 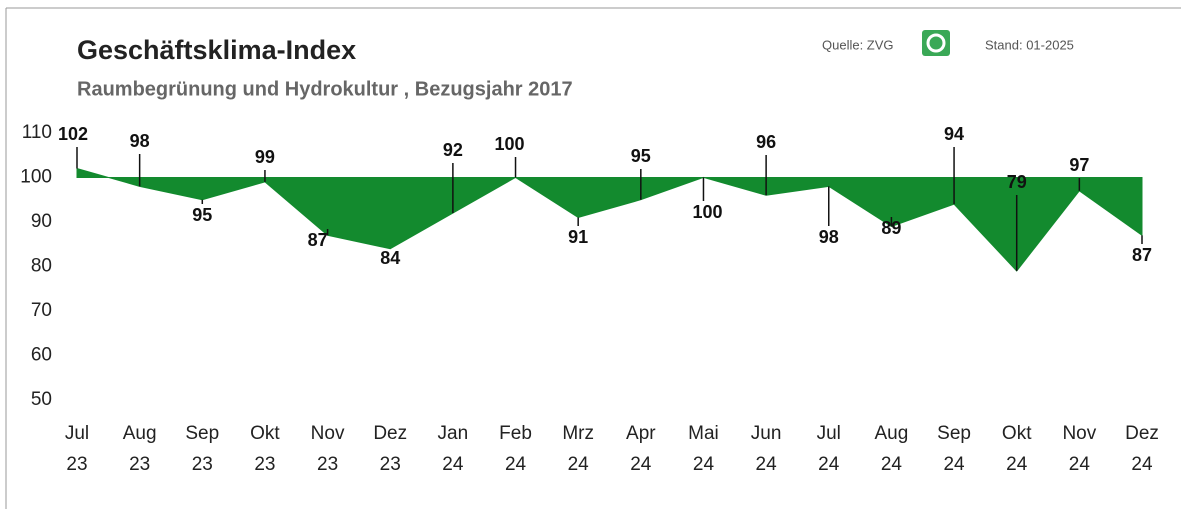 What do you see at coordinates (1016, 449) in the screenshot?
I see `x-tick-label: Okt 24` at bounding box center [1016, 449].